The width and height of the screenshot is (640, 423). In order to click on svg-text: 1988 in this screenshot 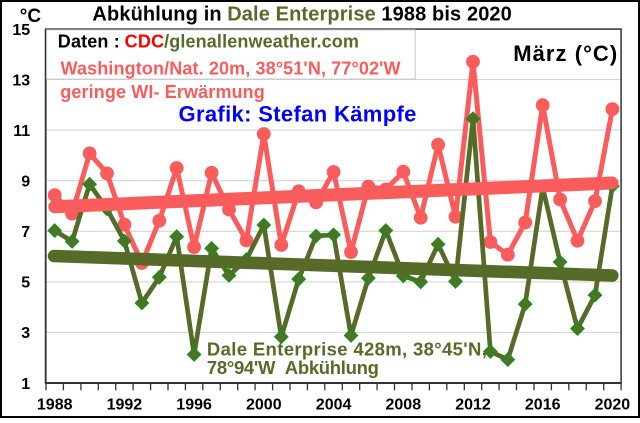, I will do `click(55, 405)`.